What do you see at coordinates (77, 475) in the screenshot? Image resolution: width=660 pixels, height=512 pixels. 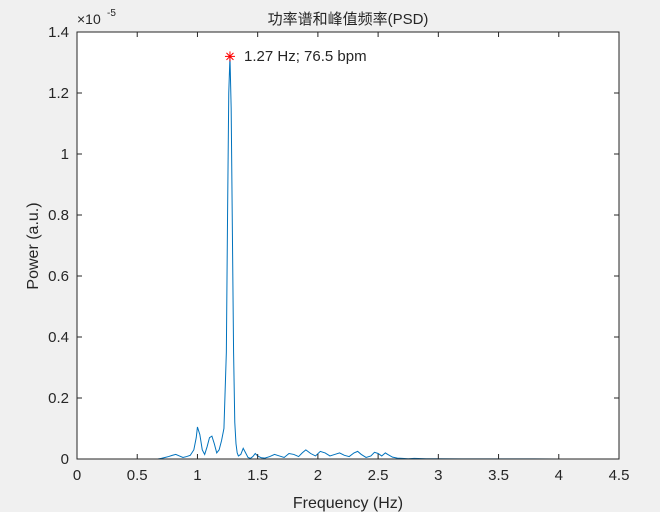 I see `x-tick-label: 0` at bounding box center [77, 475].